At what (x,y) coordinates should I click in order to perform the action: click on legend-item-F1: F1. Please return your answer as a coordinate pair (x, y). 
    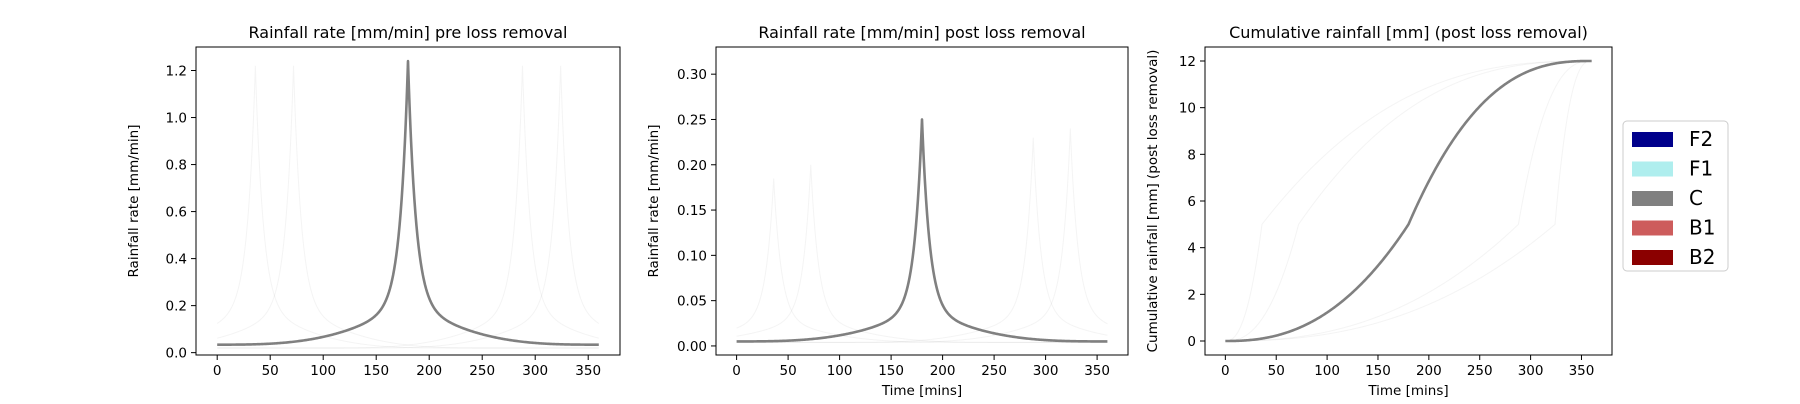
    Looking at the image, I should click on (1672, 169).